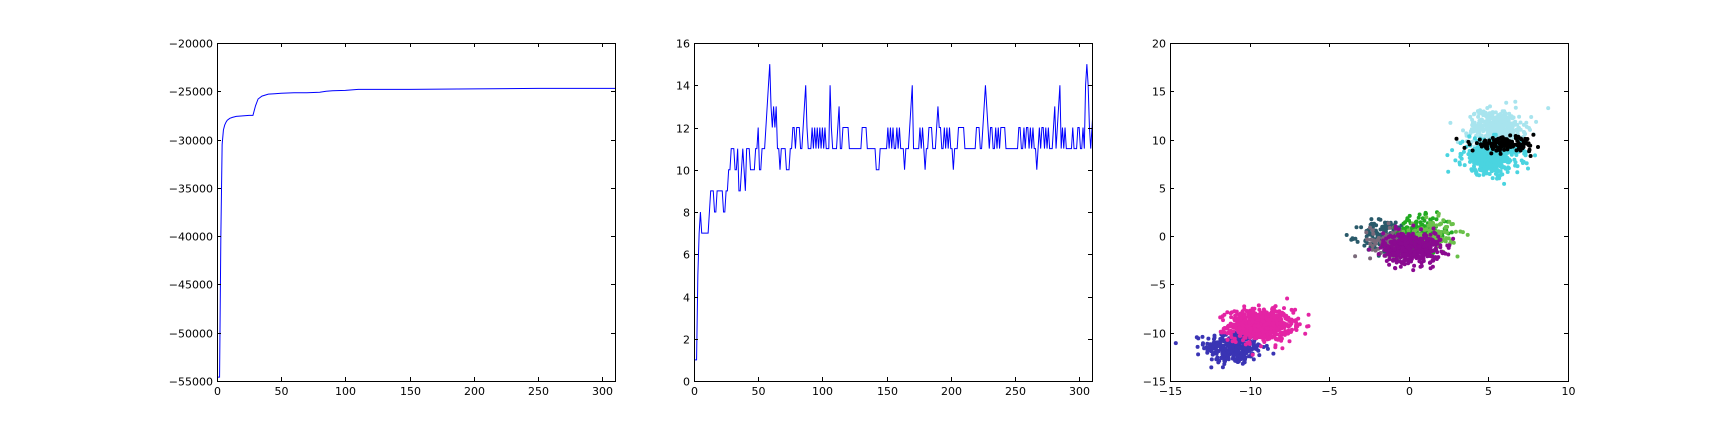 This screenshot has height=432, width=1728. Describe the element at coordinates (474, 391) in the screenshot. I see `x-tick-label: 200` at that location.